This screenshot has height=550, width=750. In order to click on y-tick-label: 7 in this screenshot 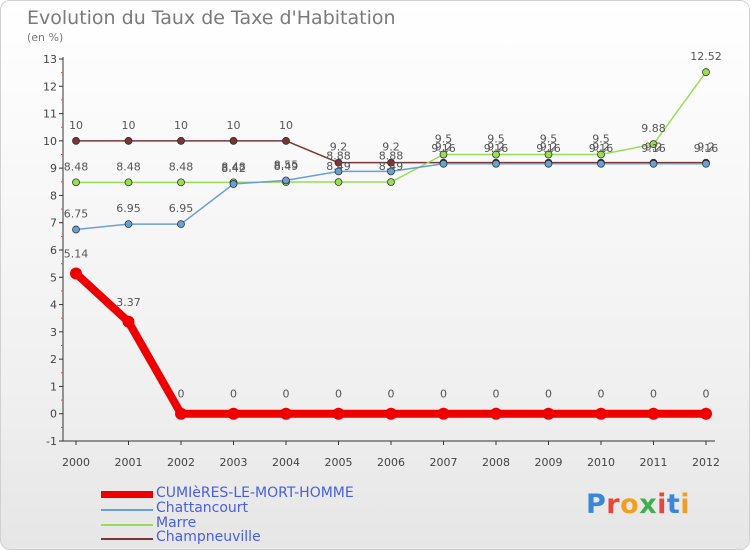, I will do `click(53, 223)`.